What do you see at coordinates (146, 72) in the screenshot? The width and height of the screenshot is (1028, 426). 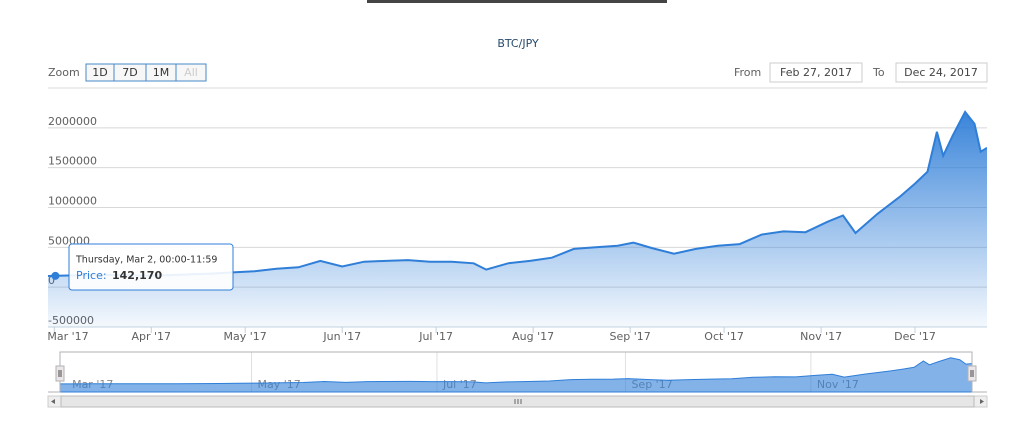 I see `zoom-buttons: 1D 7D 1M All` at bounding box center [146, 72].